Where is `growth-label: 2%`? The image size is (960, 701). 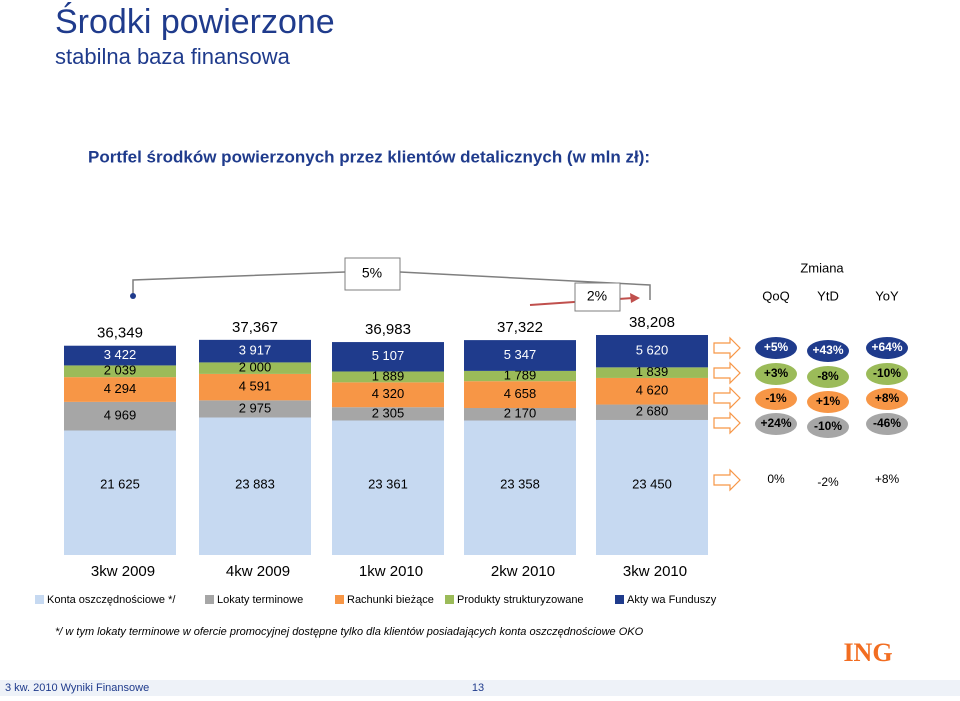 growth-label: 2% is located at coordinates (597, 296).